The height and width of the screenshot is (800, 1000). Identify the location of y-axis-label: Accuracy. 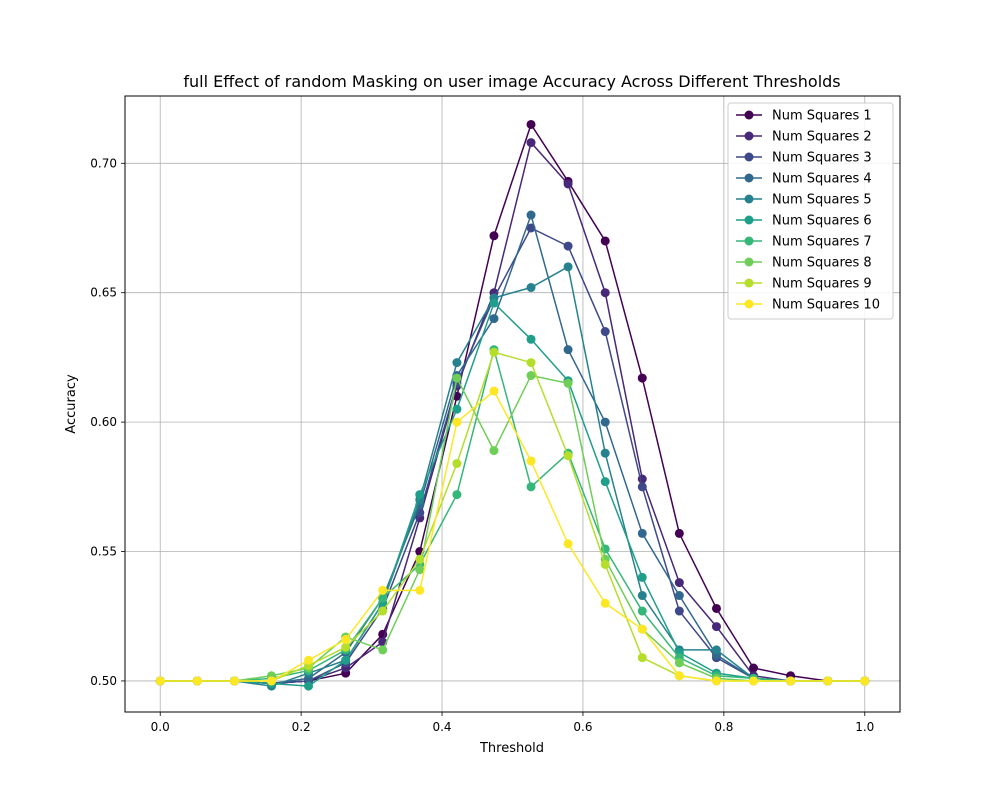
(71, 404).